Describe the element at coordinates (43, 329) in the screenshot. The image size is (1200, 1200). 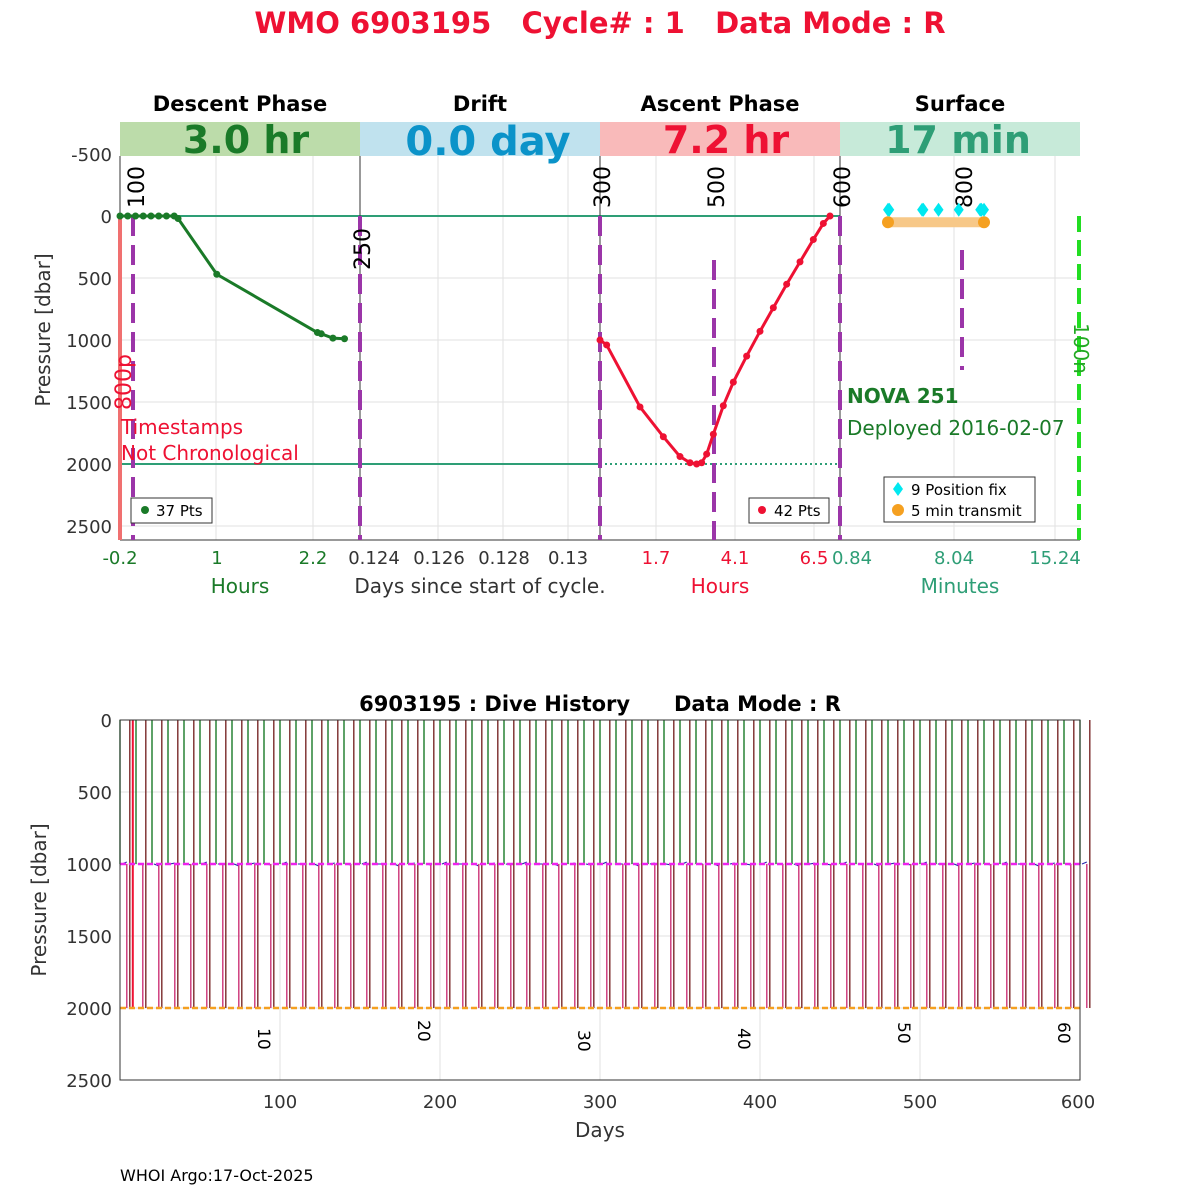
I see `top-y-axis-label: Pressure [dbar]` at that location.